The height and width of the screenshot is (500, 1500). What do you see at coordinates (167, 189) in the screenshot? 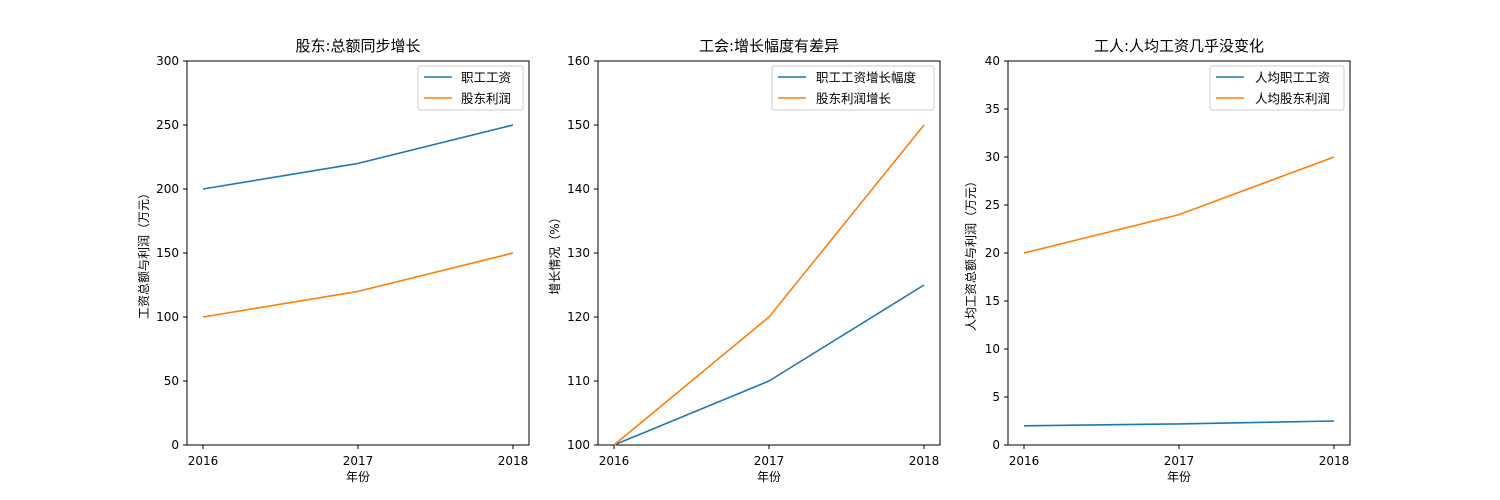
I see `y-tick-label-1-5: 200` at bounding box center [167, 189].